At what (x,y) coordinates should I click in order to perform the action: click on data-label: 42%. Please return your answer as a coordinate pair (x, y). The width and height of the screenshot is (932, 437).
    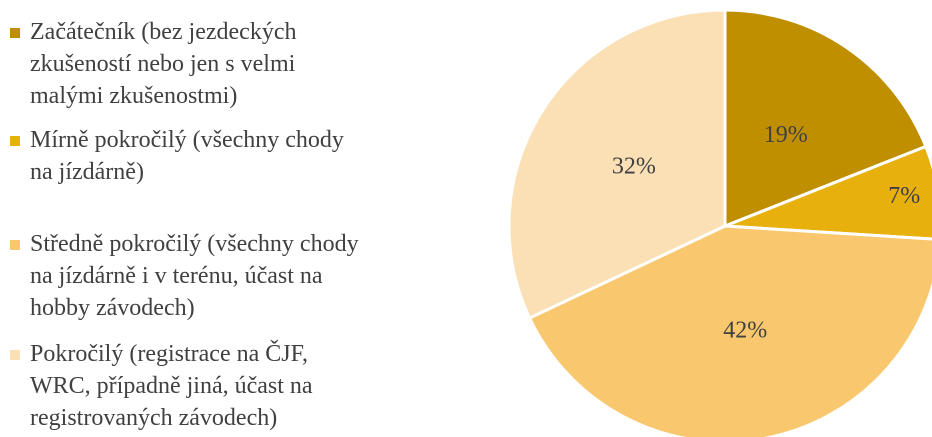
    Looking at the image, I should click on (745, 331).